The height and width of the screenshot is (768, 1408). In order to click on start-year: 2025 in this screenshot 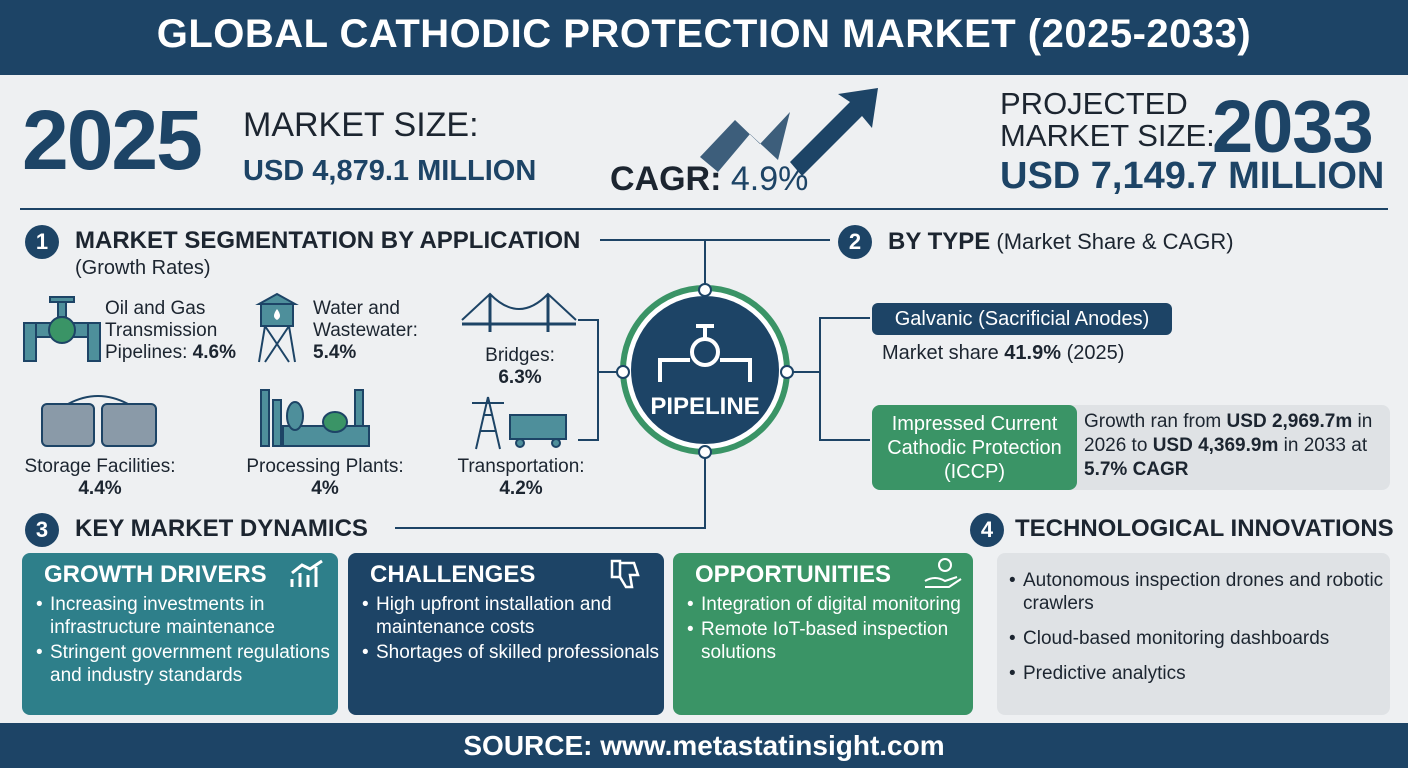, I will do `click(112, 140)`.